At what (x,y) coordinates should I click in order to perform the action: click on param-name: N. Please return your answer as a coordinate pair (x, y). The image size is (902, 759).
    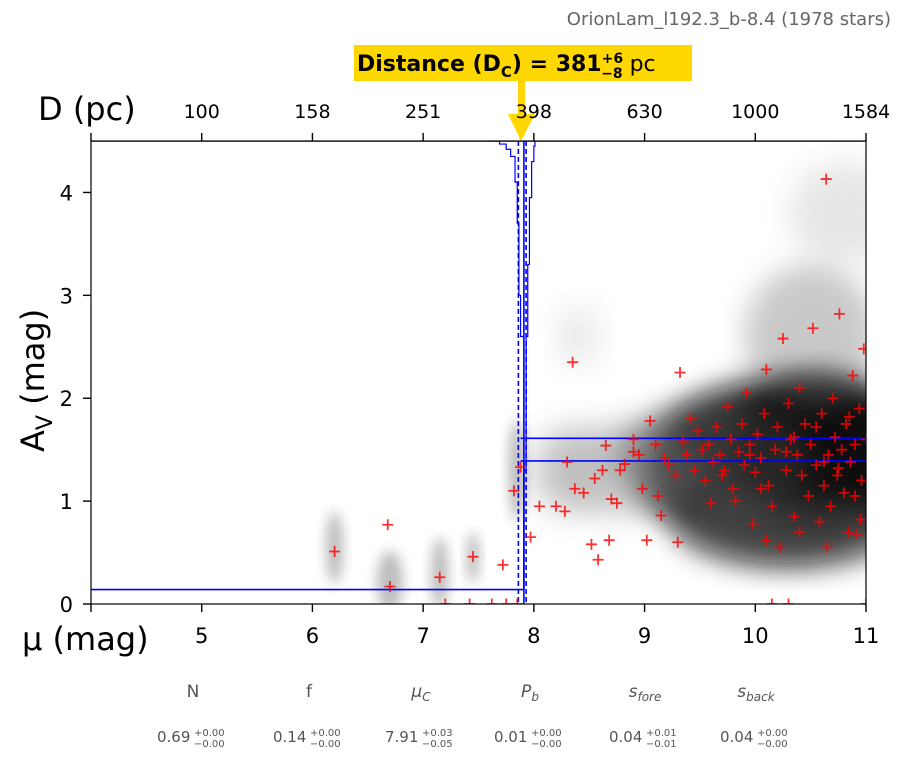
    Looking at the image, I should click on (193, 692).